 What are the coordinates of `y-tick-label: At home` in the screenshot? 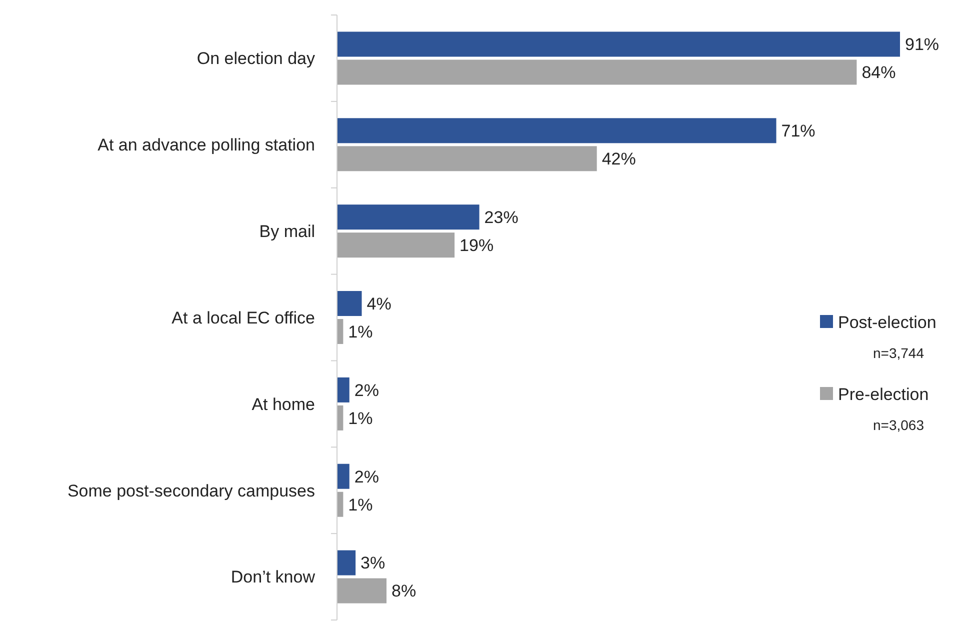 It's located at (283, 404).